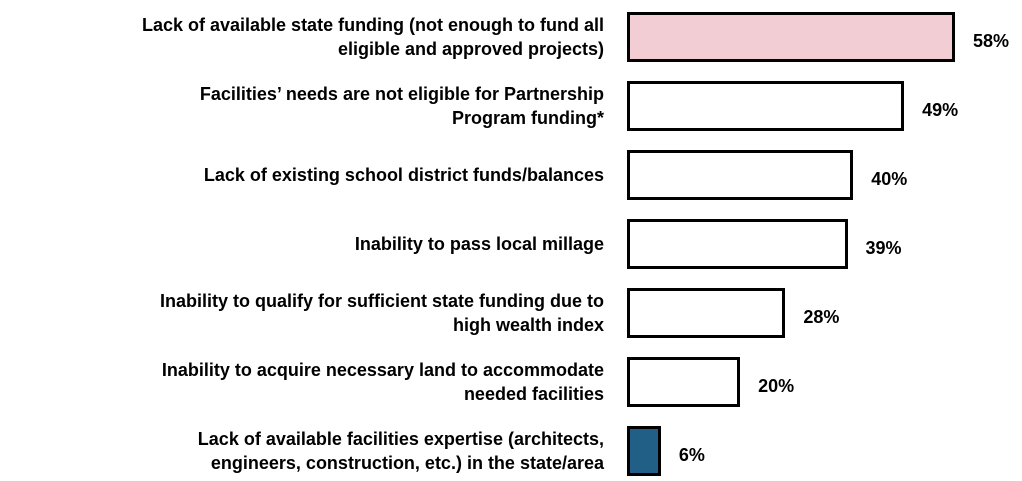 The height and width of the screenshot is (481, 1022). What do you see at coordinates (691, 455) in the screenshot?
I see `value-label: 6%` at bounding box center [691, 455].